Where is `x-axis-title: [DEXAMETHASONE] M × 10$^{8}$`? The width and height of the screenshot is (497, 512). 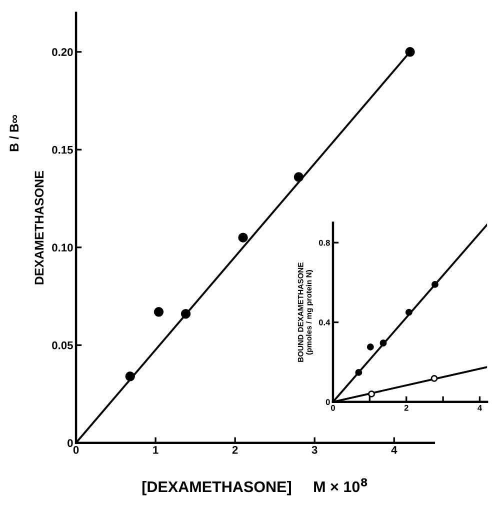 x-axis-title: [DEXAMETHASONE] M × 10$^{8}$ is located at coordinates (255, 487).